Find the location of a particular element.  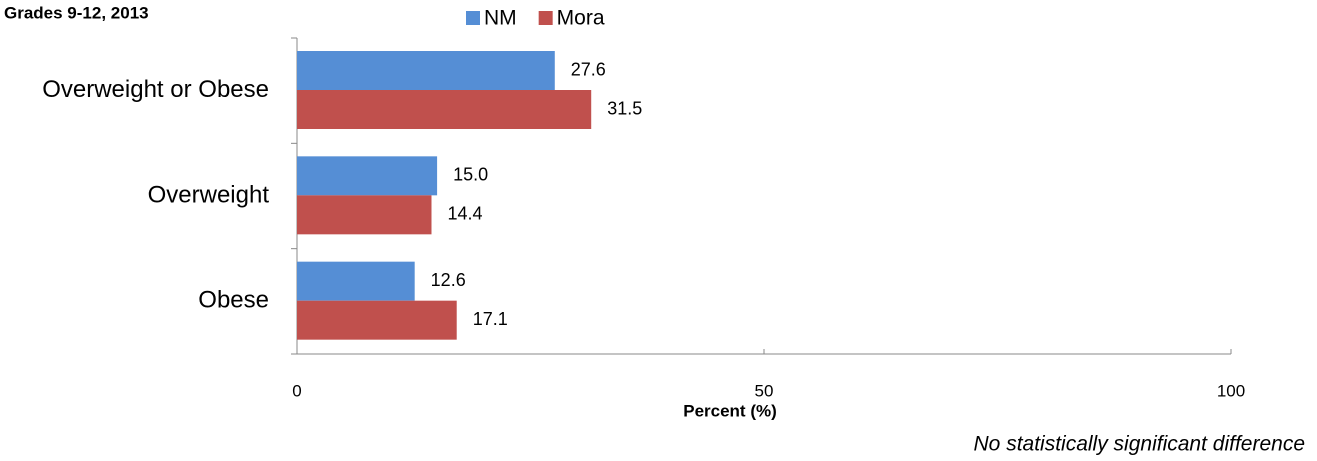

data-label: 17.1 is located at coordinates (490, 319).